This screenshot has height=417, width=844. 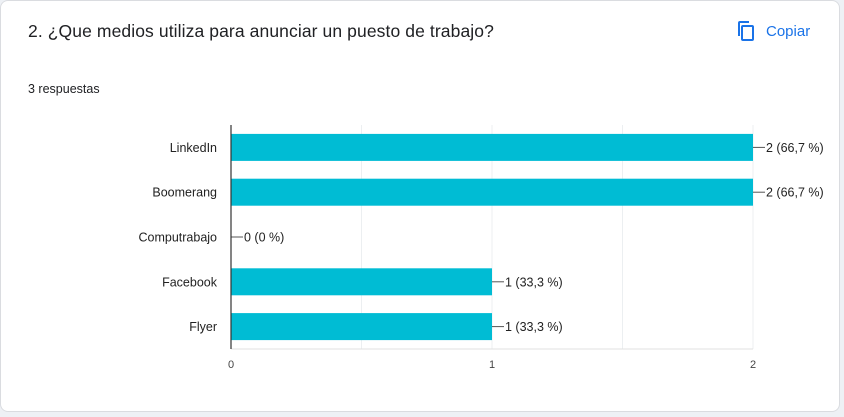 What do you see at coordinates (184, 193) in the screenshot?
I see `category-label: Boomerang` at bounding box center [184, 193].